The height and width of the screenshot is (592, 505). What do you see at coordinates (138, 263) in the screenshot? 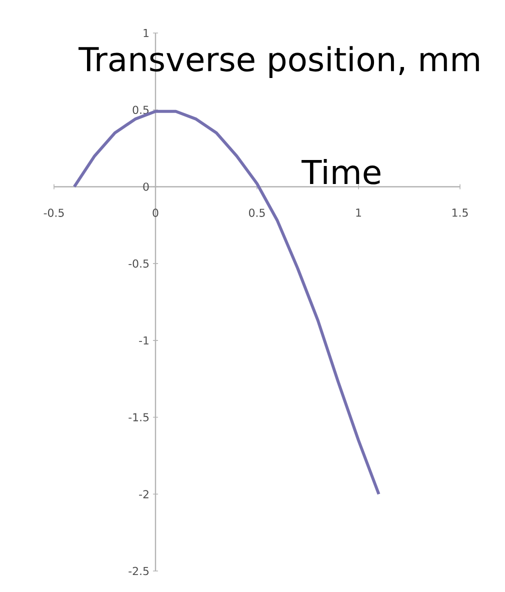
I see `y-tick-label: -0.5` at bounding box center [138, 263].